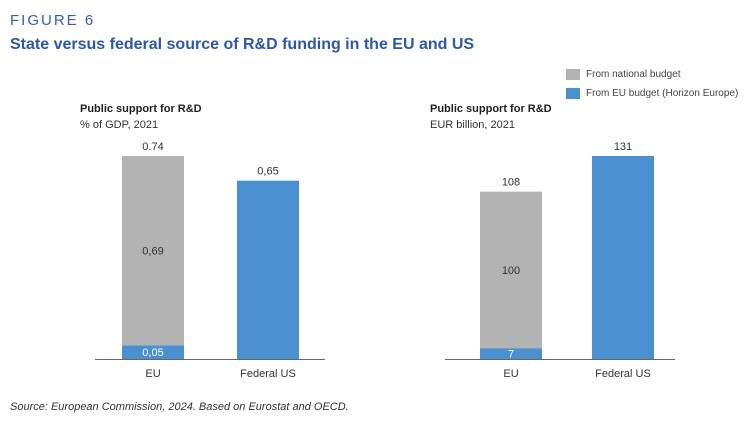 The height and width of the screenshot is (425, 756). I want to click on left-segment-label-0-0: 0,05, so click(152, 353).